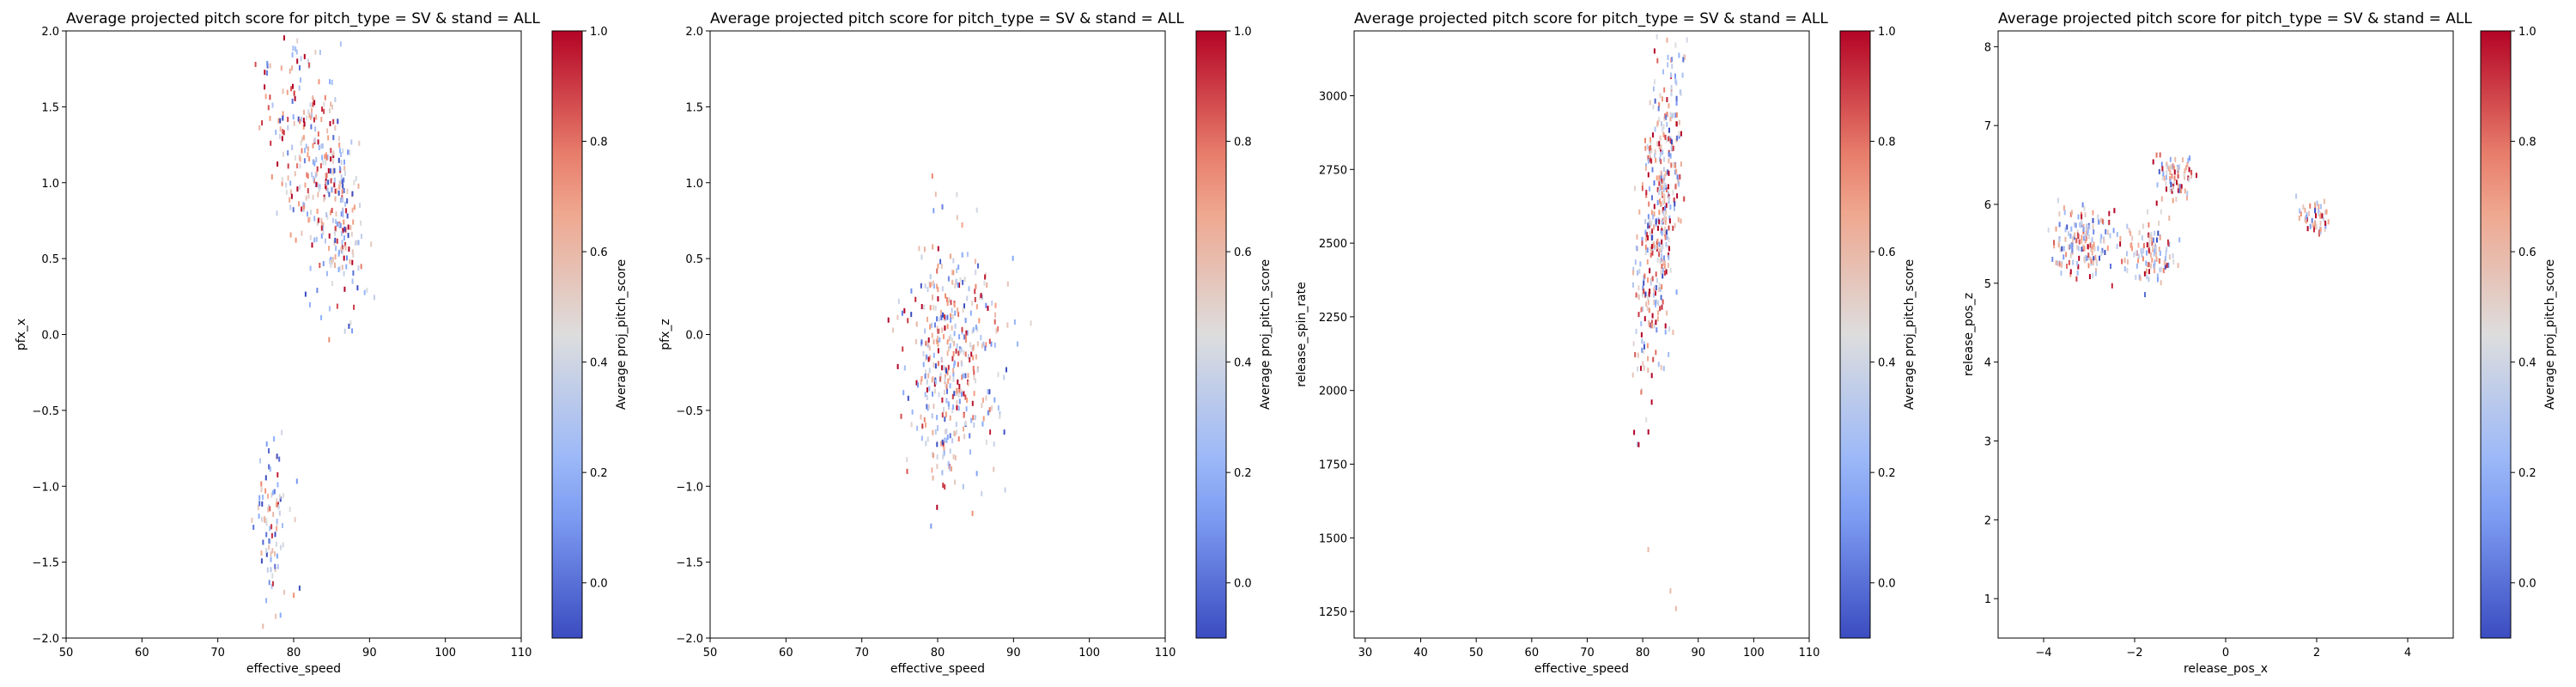 This screenshot has height=687, width=2576. I want to click on y-tick-label: −1.0, so click(45, 487).